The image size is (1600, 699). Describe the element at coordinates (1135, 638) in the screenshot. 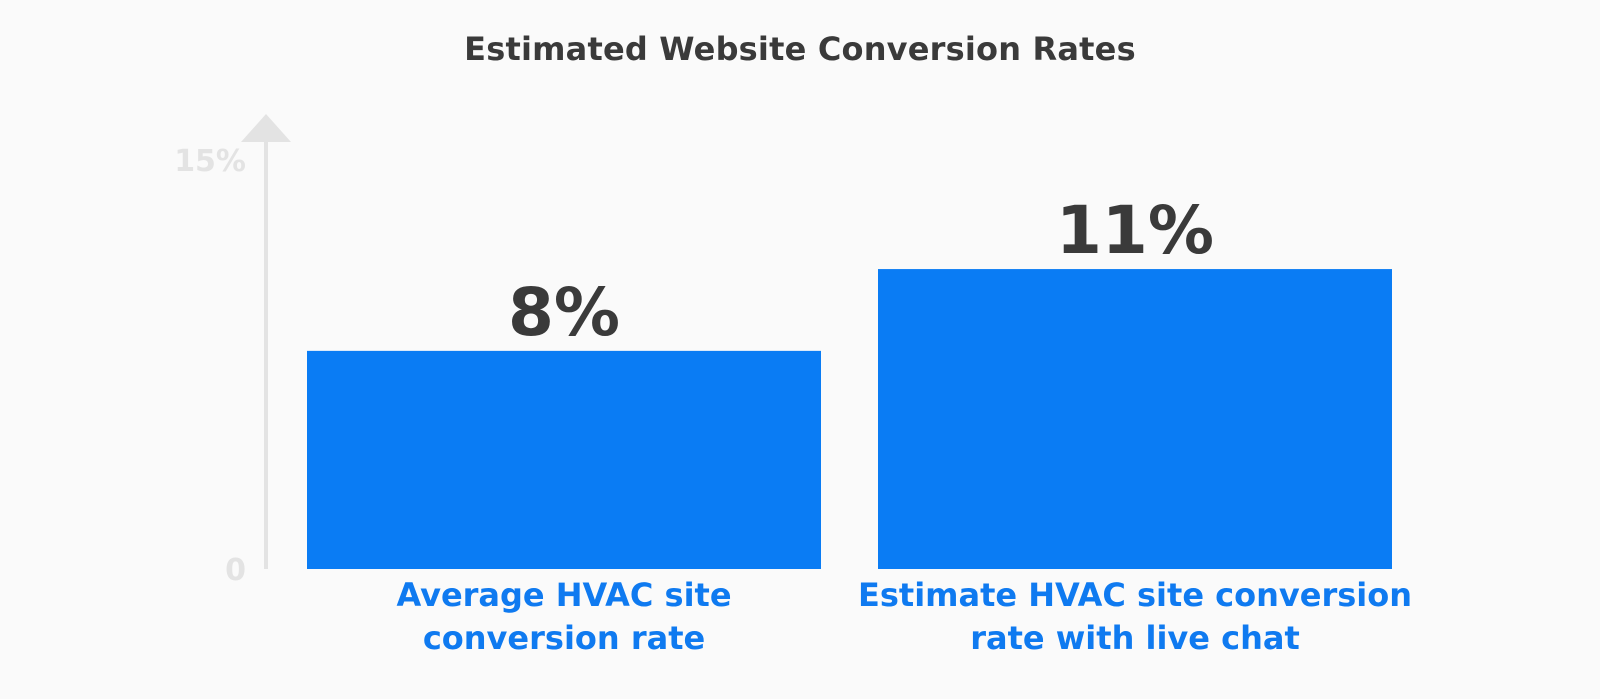

I see `x-tick-label: rate with live chat` at that location.